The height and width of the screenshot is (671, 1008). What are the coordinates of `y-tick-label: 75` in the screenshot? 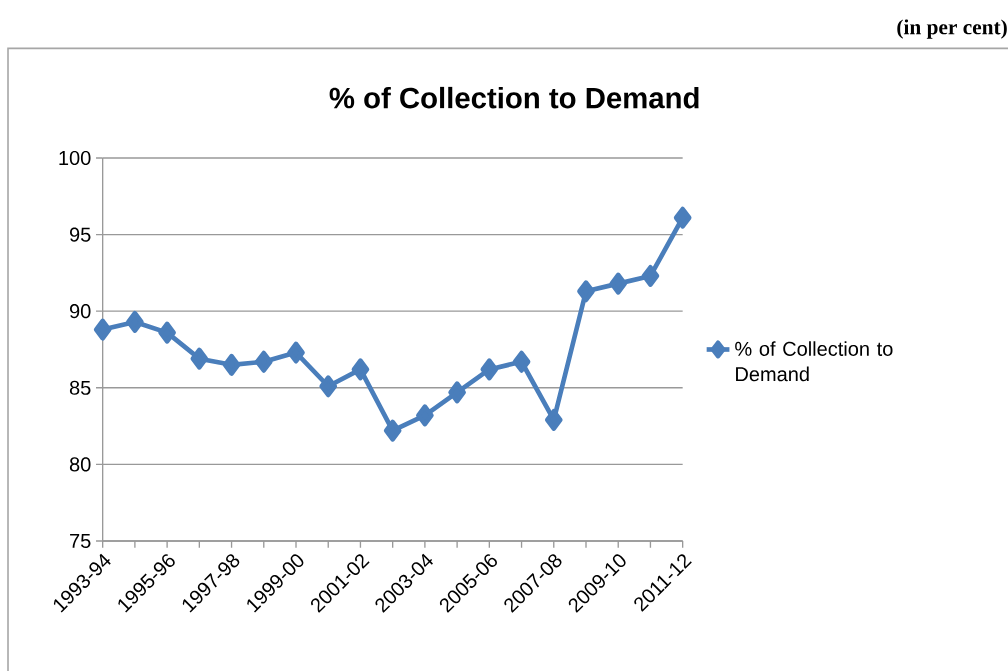 It's located at (80, 541).